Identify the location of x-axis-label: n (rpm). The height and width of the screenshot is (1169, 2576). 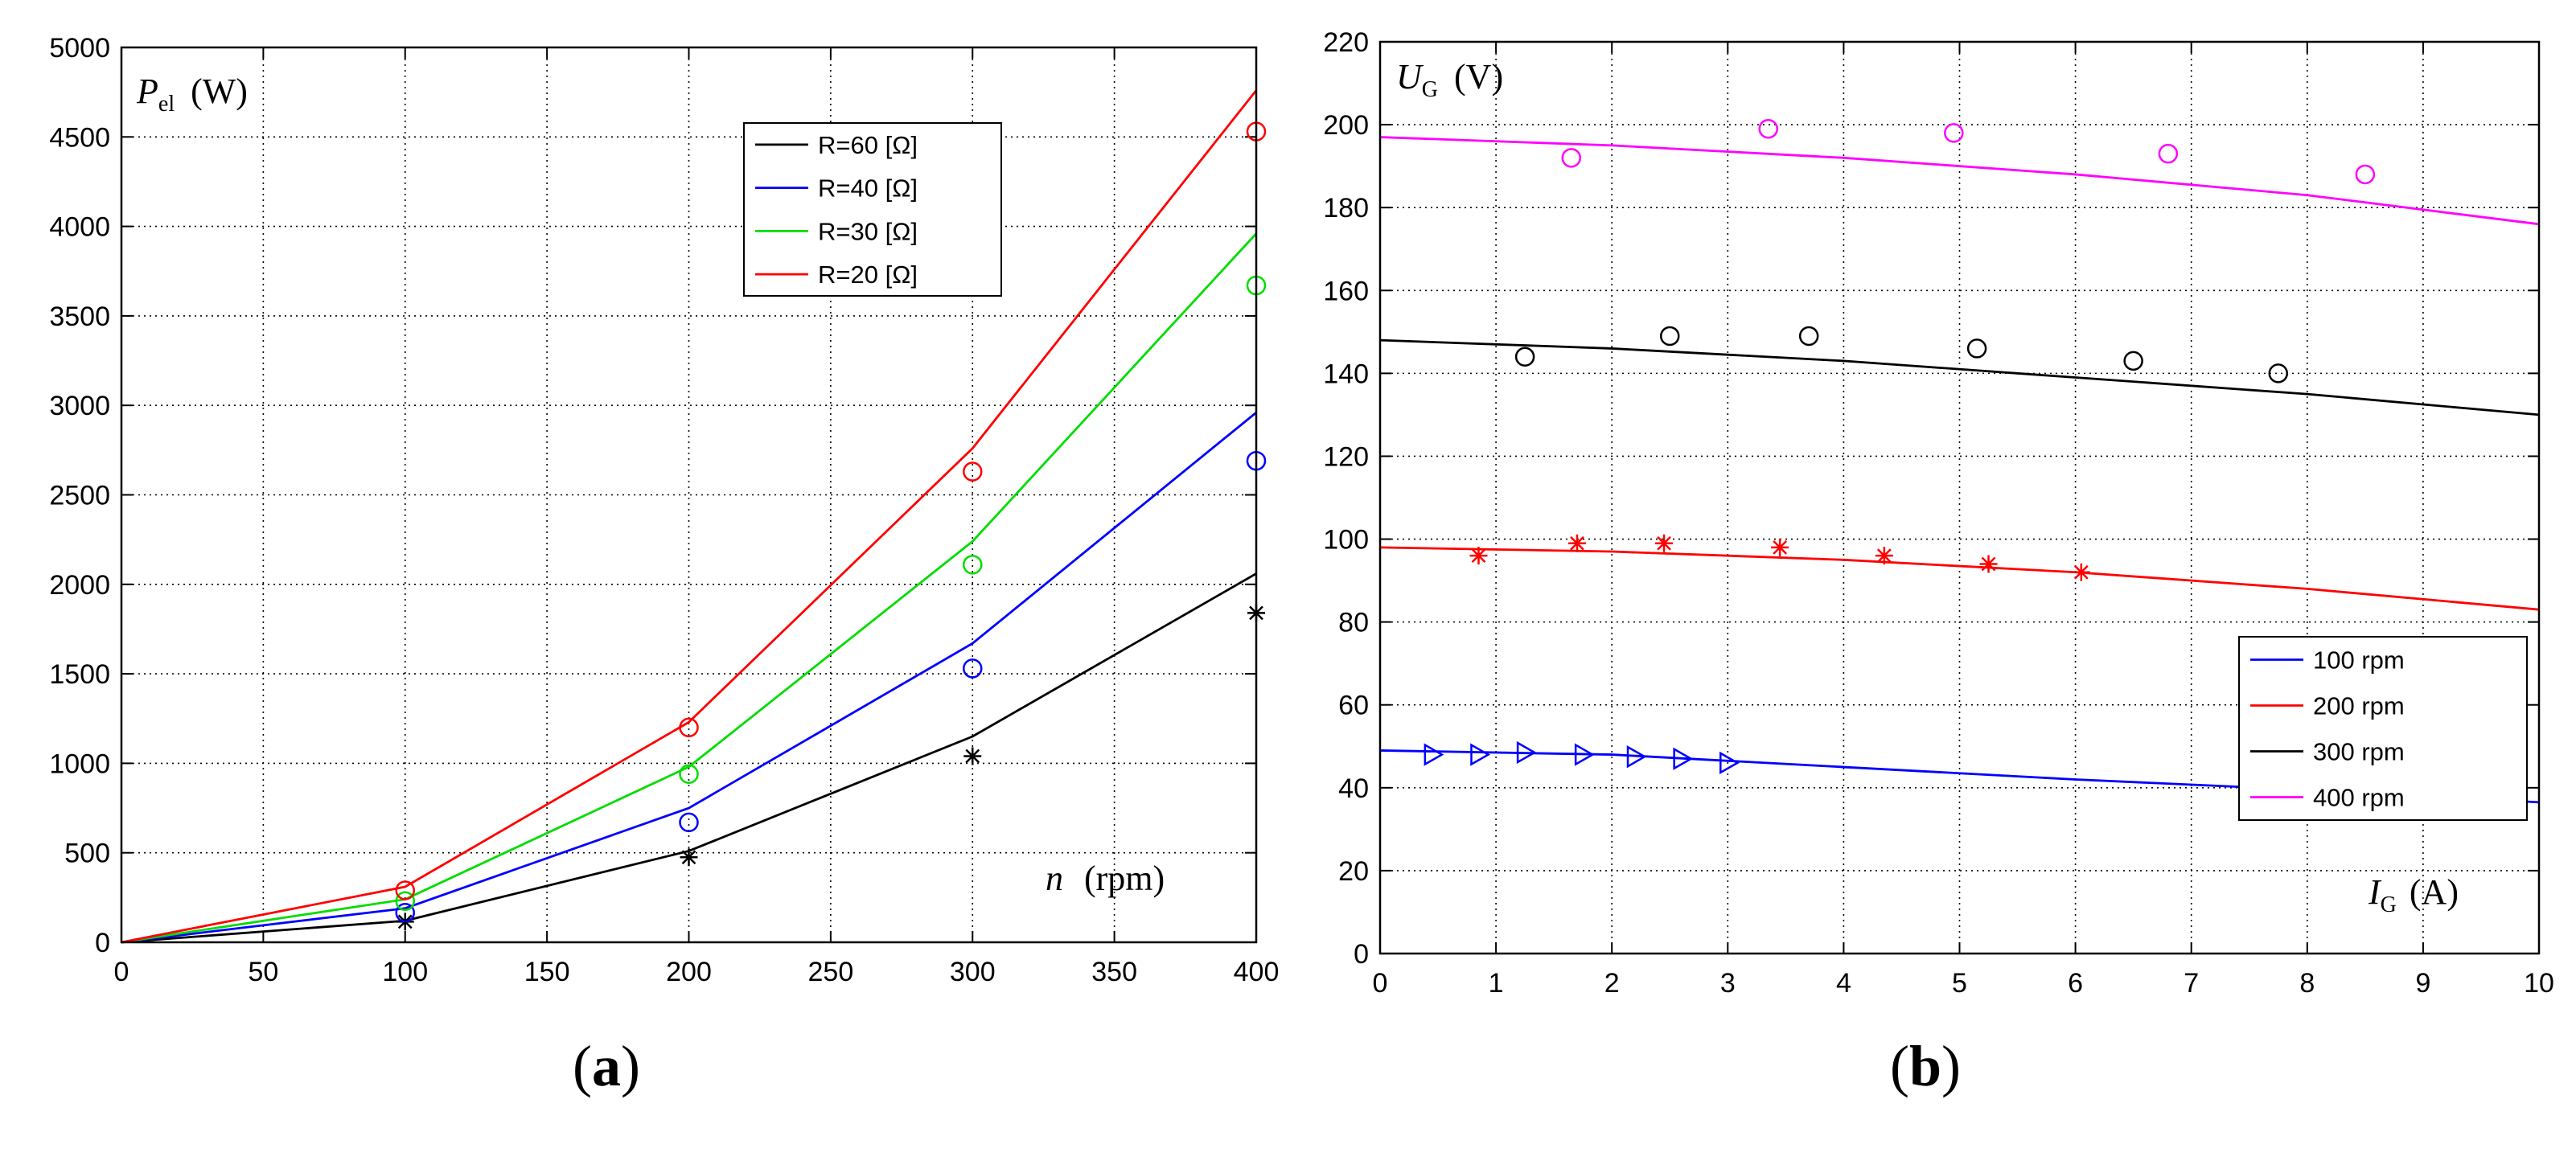
(1105, 879).